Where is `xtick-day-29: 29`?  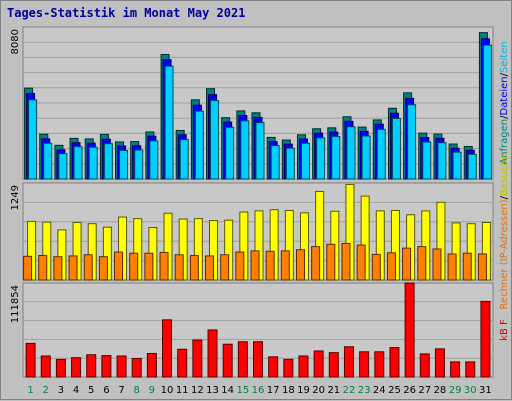 xtick-day-29: 29 is located at coordinates (455, 390).